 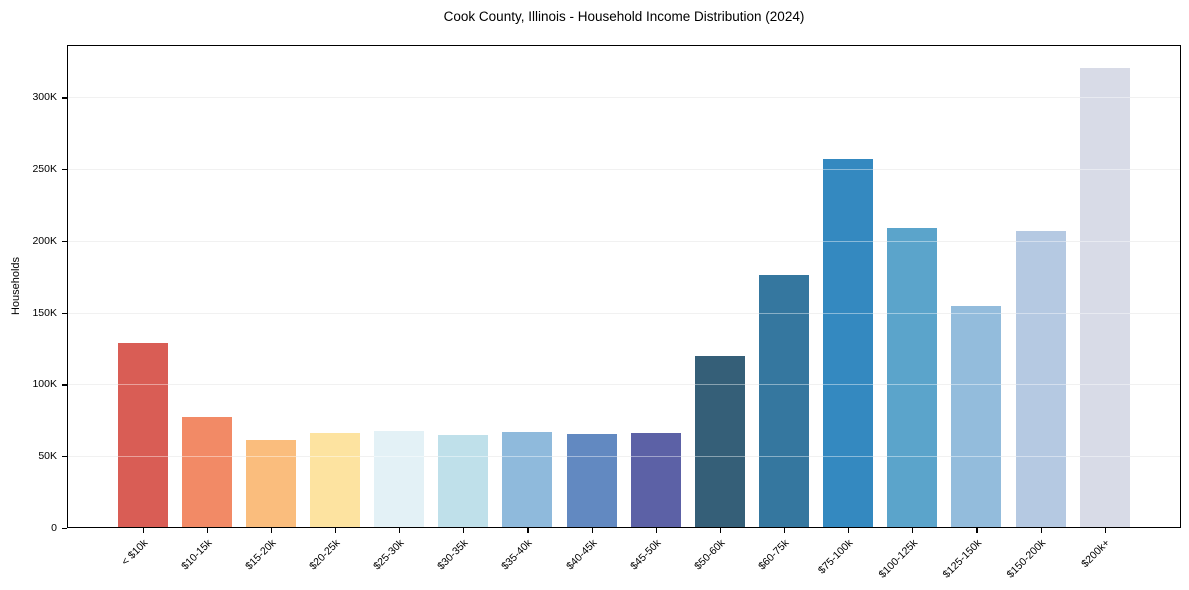 What do you see at coordinates (962, 559) in the screenshot?
I see `x-tick-label: $125-150k` at bounding box center [962, 559].